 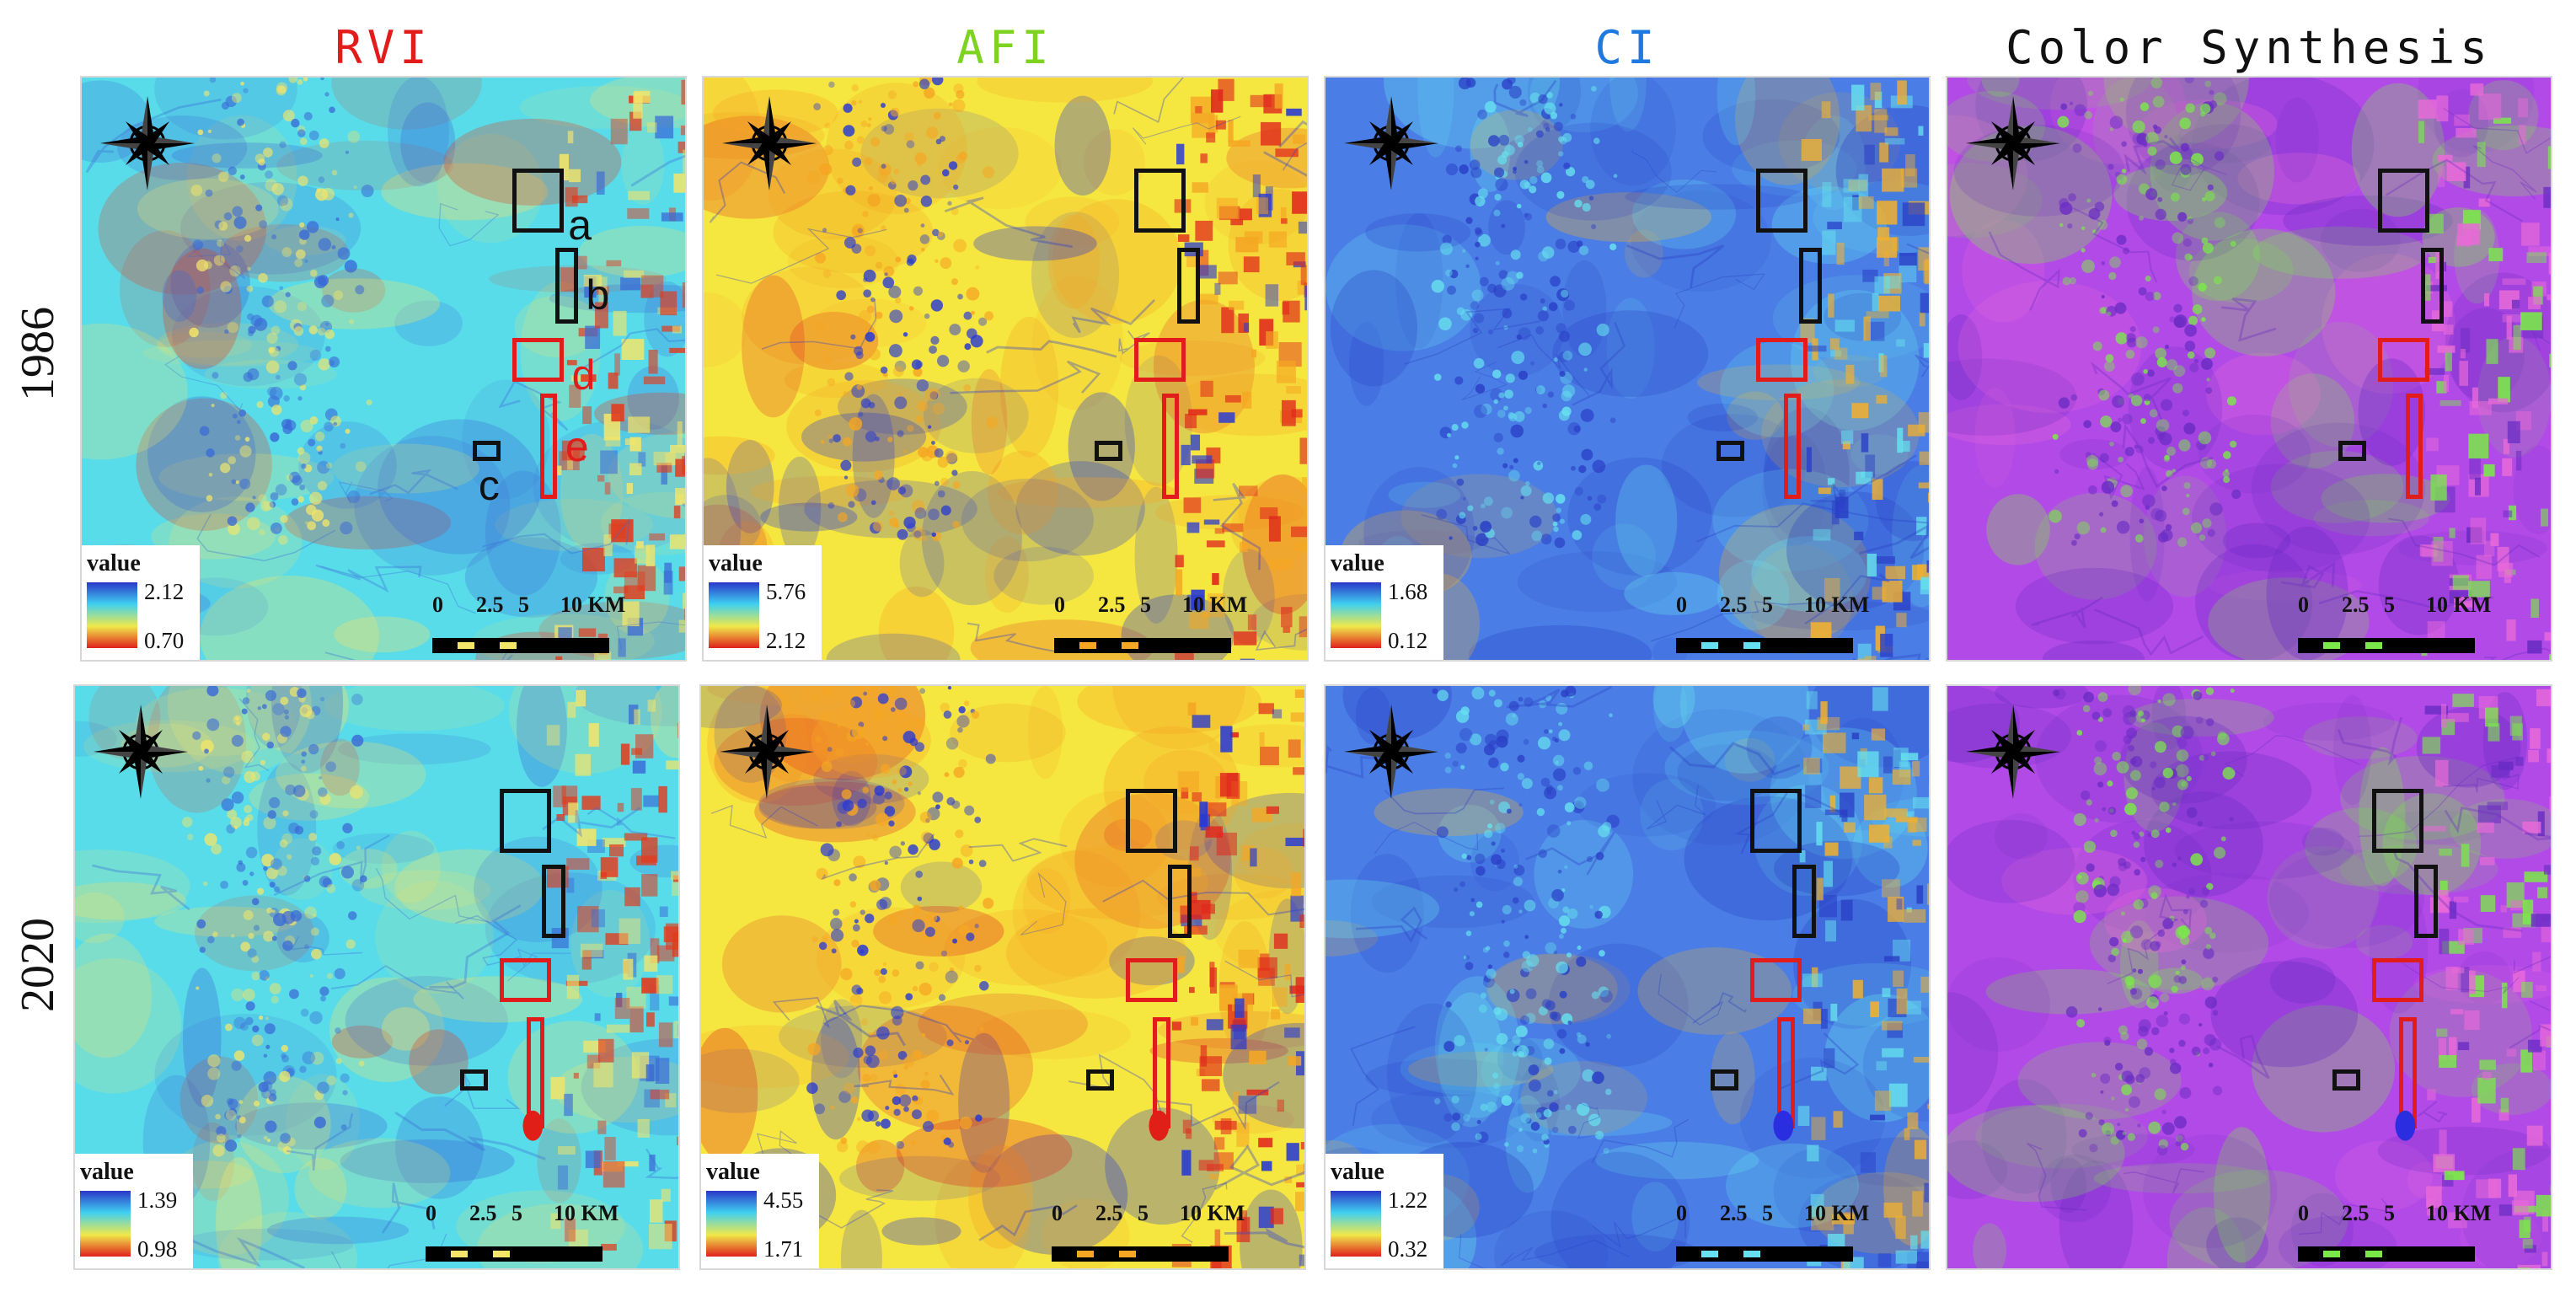 What do you see at coordinates (164, 591) in the screenshot?
I see `legend-max-value: 2.12` at bounding box center [164, 591].